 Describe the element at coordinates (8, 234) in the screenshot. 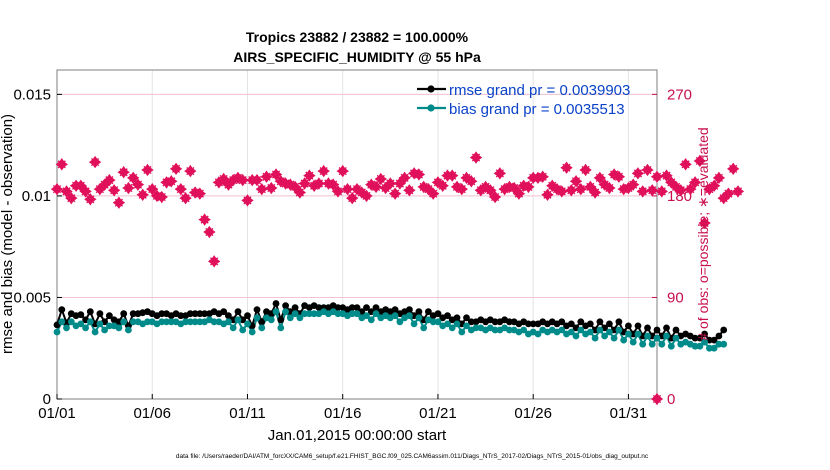

I see `left-axis-label: rmse and bias (model - observation)` at that location.